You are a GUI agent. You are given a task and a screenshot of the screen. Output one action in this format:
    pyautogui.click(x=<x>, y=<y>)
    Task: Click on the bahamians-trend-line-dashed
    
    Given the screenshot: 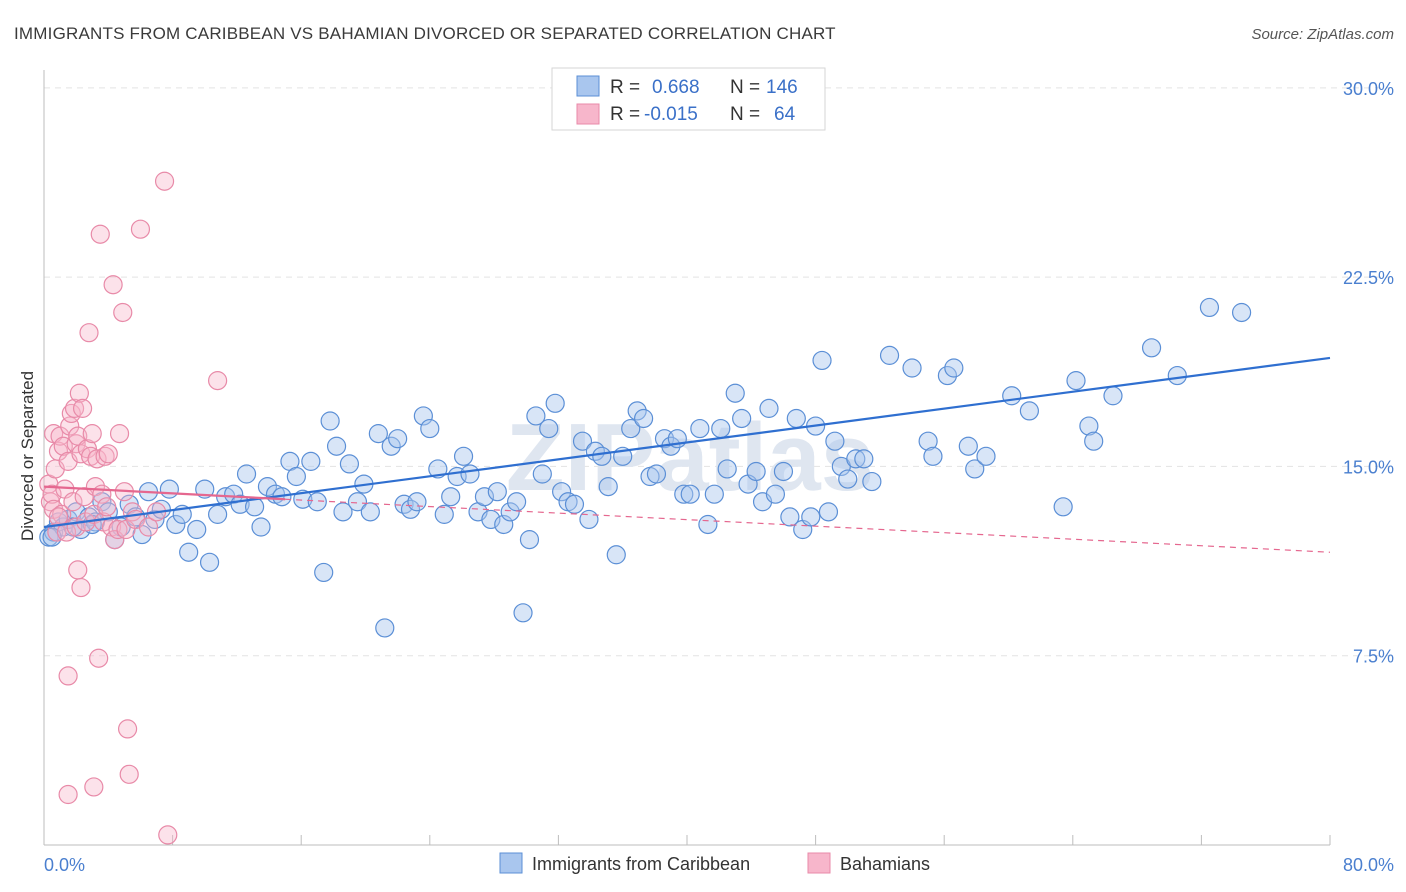 What is the action you would take?
    pyautogui.click(x=808, y=525)
    